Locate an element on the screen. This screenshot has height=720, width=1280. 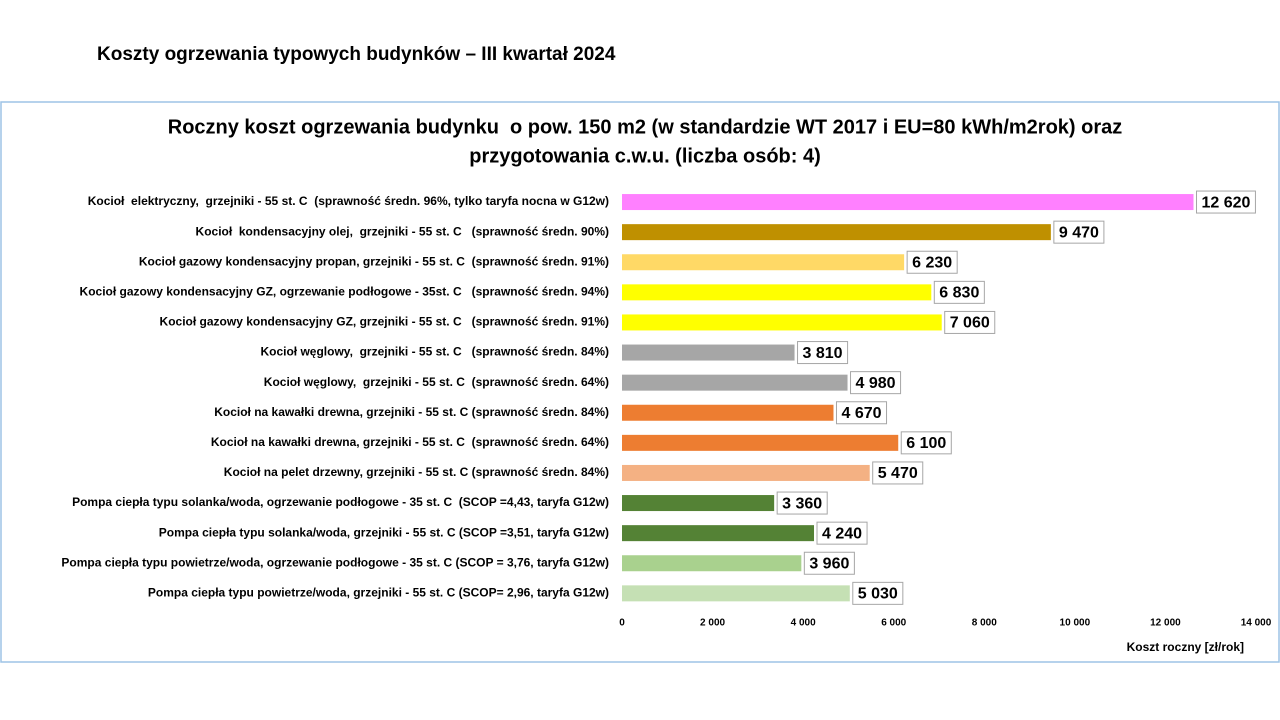
x-axis-label: Koszt roczny [zł/rok] is located at coordinates (1185, 647).